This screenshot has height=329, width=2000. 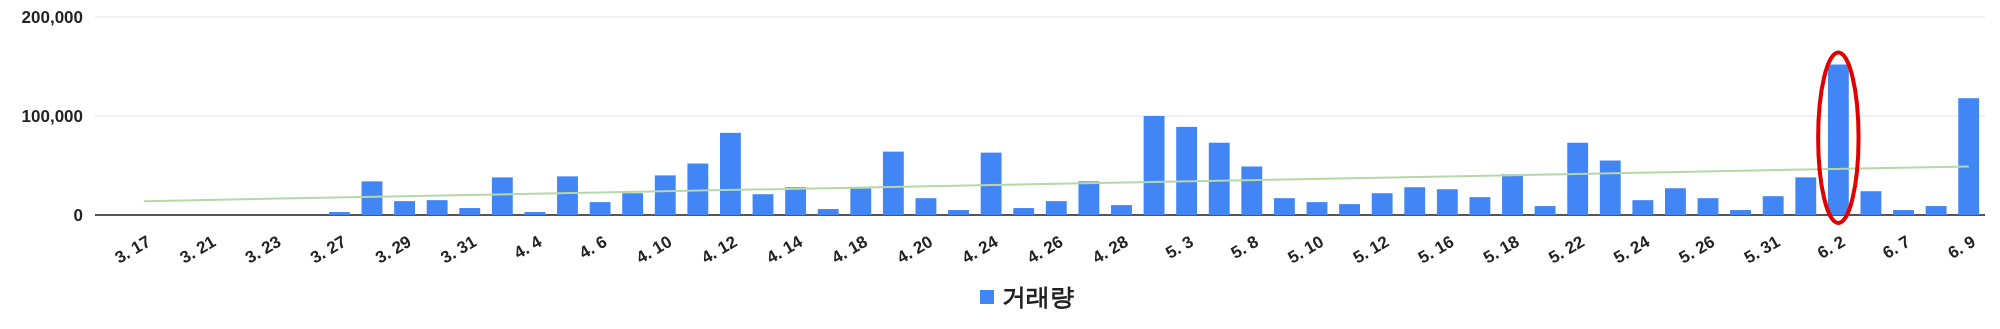 I want to click on x-tick-label: 5. 10, so click(x=1305, y=250).